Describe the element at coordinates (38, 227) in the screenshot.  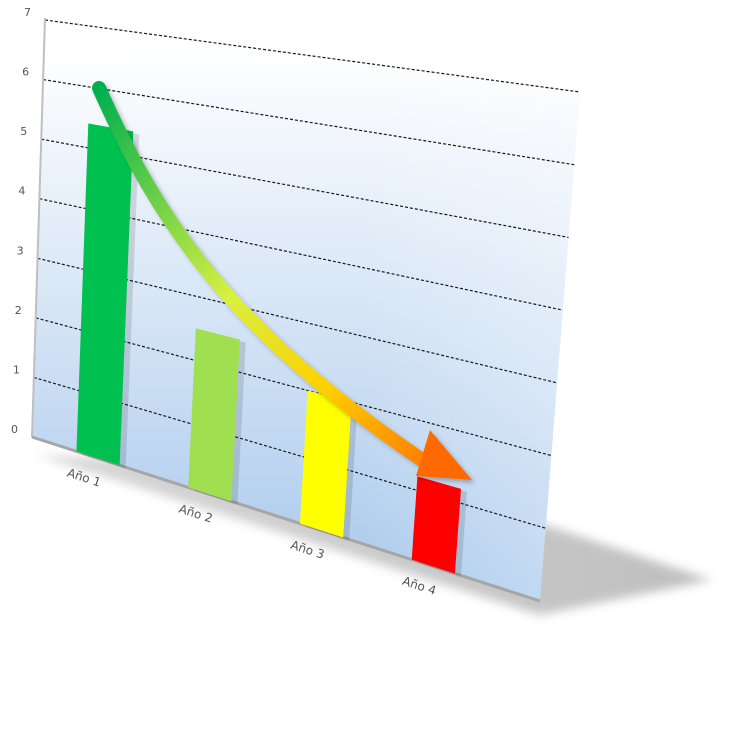
I see `y-axis-line` at that location.